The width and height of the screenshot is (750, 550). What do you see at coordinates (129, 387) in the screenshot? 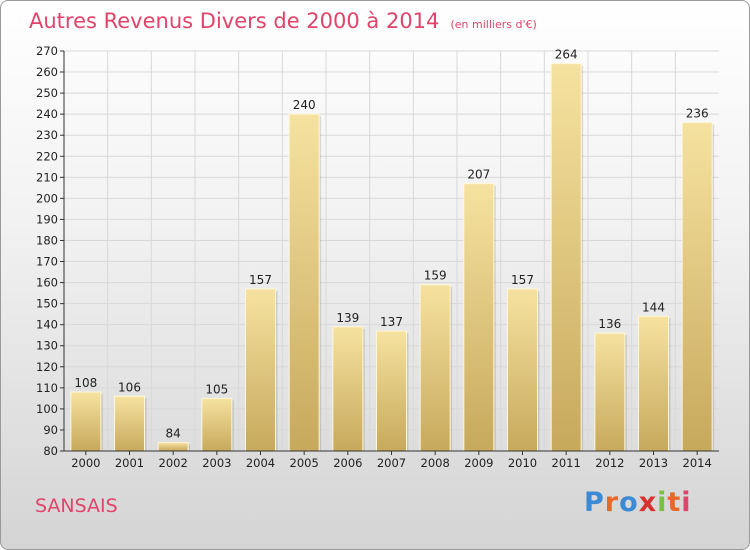
I see `bar-value-label: 106` at bounding box center [129, 387].